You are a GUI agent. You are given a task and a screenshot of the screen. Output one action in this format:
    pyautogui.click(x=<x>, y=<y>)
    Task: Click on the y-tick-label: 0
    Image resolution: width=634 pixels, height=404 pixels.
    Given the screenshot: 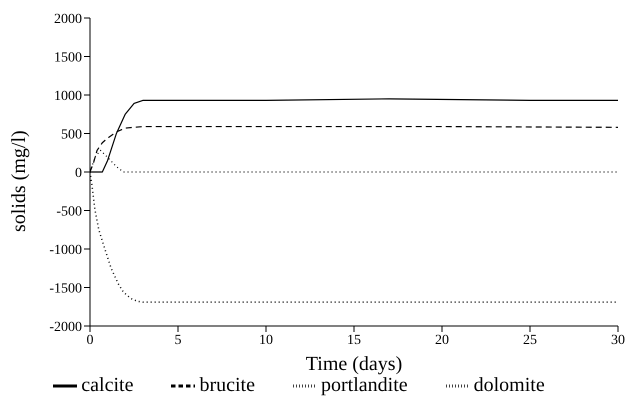 What is the action you would take?
    pyautogui.click(x=78, y=173)
    